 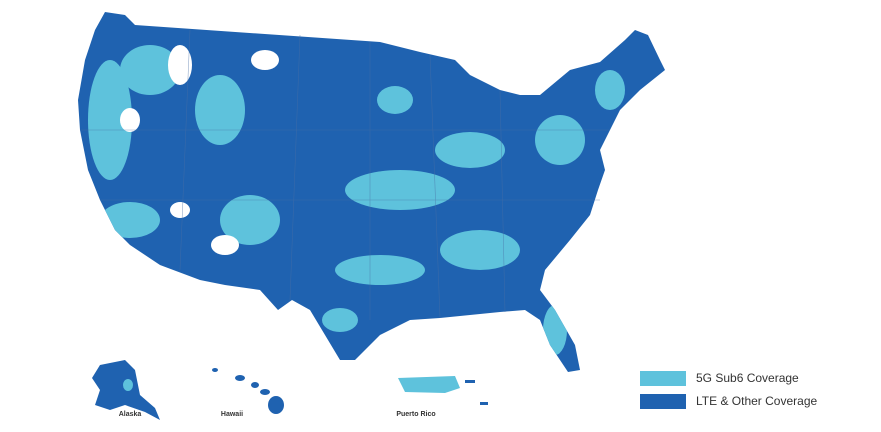 I want to click on region-label: Hawaii, so click(x=232, y=414).